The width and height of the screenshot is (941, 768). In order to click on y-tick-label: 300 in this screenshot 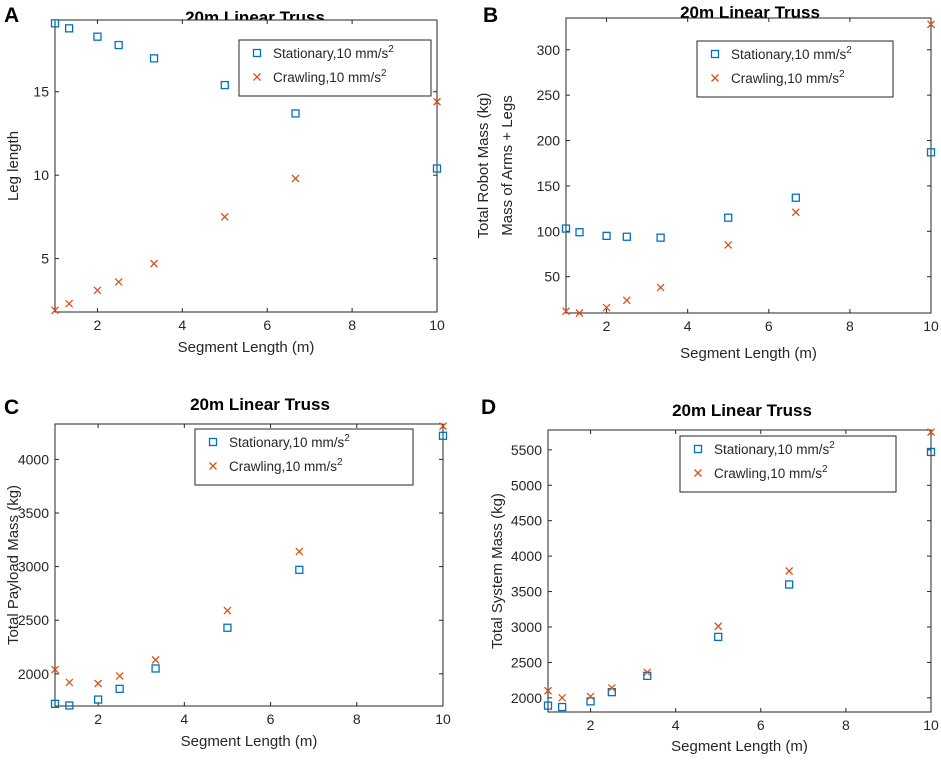, I will do `click(549, 50)`.